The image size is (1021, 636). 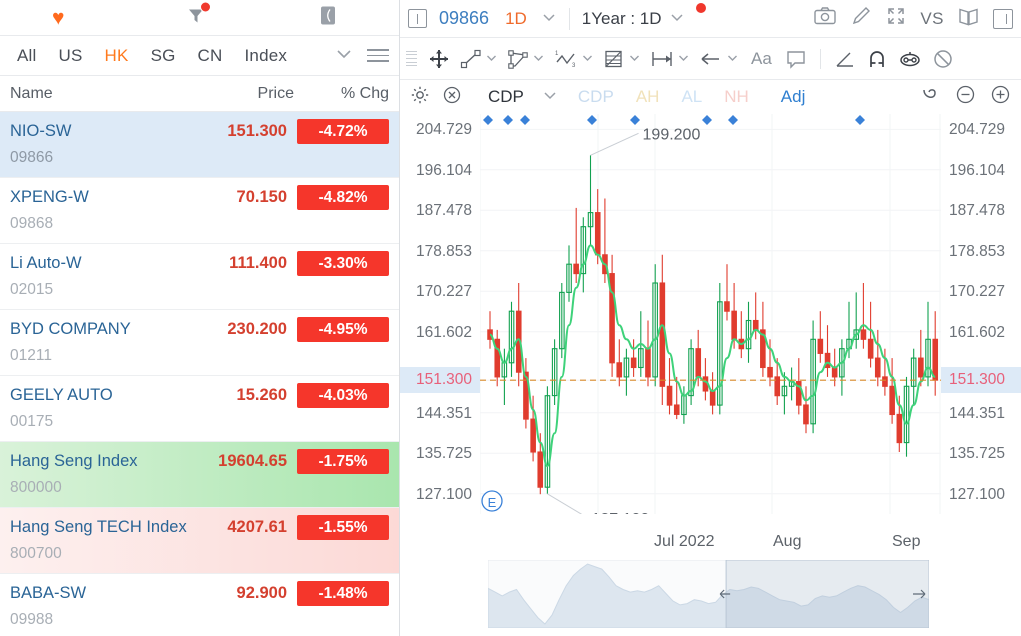 I want to click on y-axis-tick-label: 196.104, so click(x=977, y=170).